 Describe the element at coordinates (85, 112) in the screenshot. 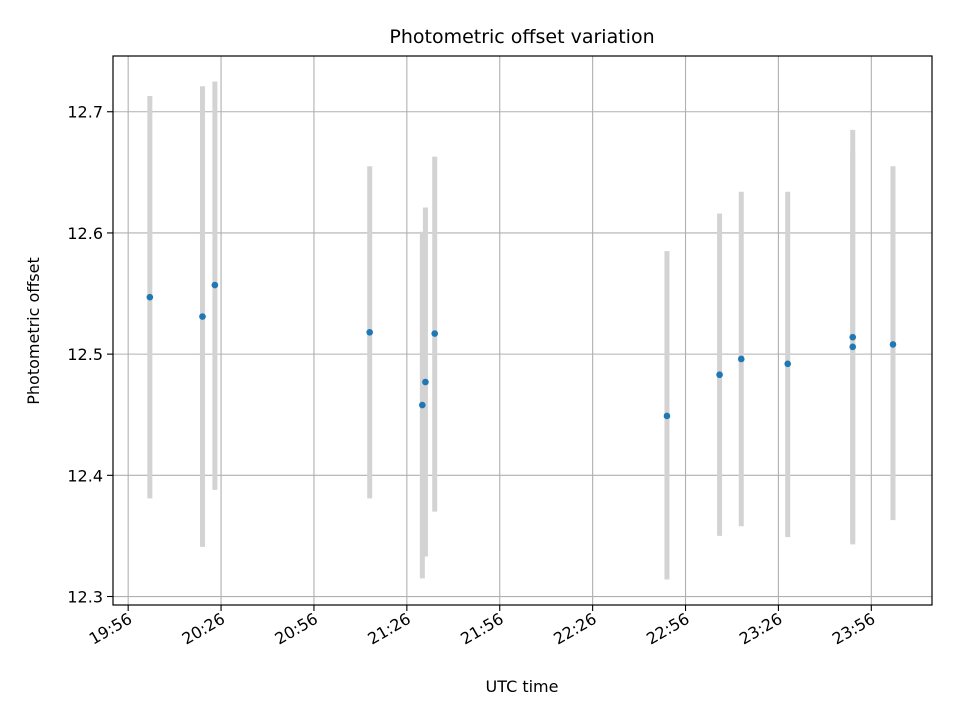

I see `y-tick-label: 12.7` at that location.